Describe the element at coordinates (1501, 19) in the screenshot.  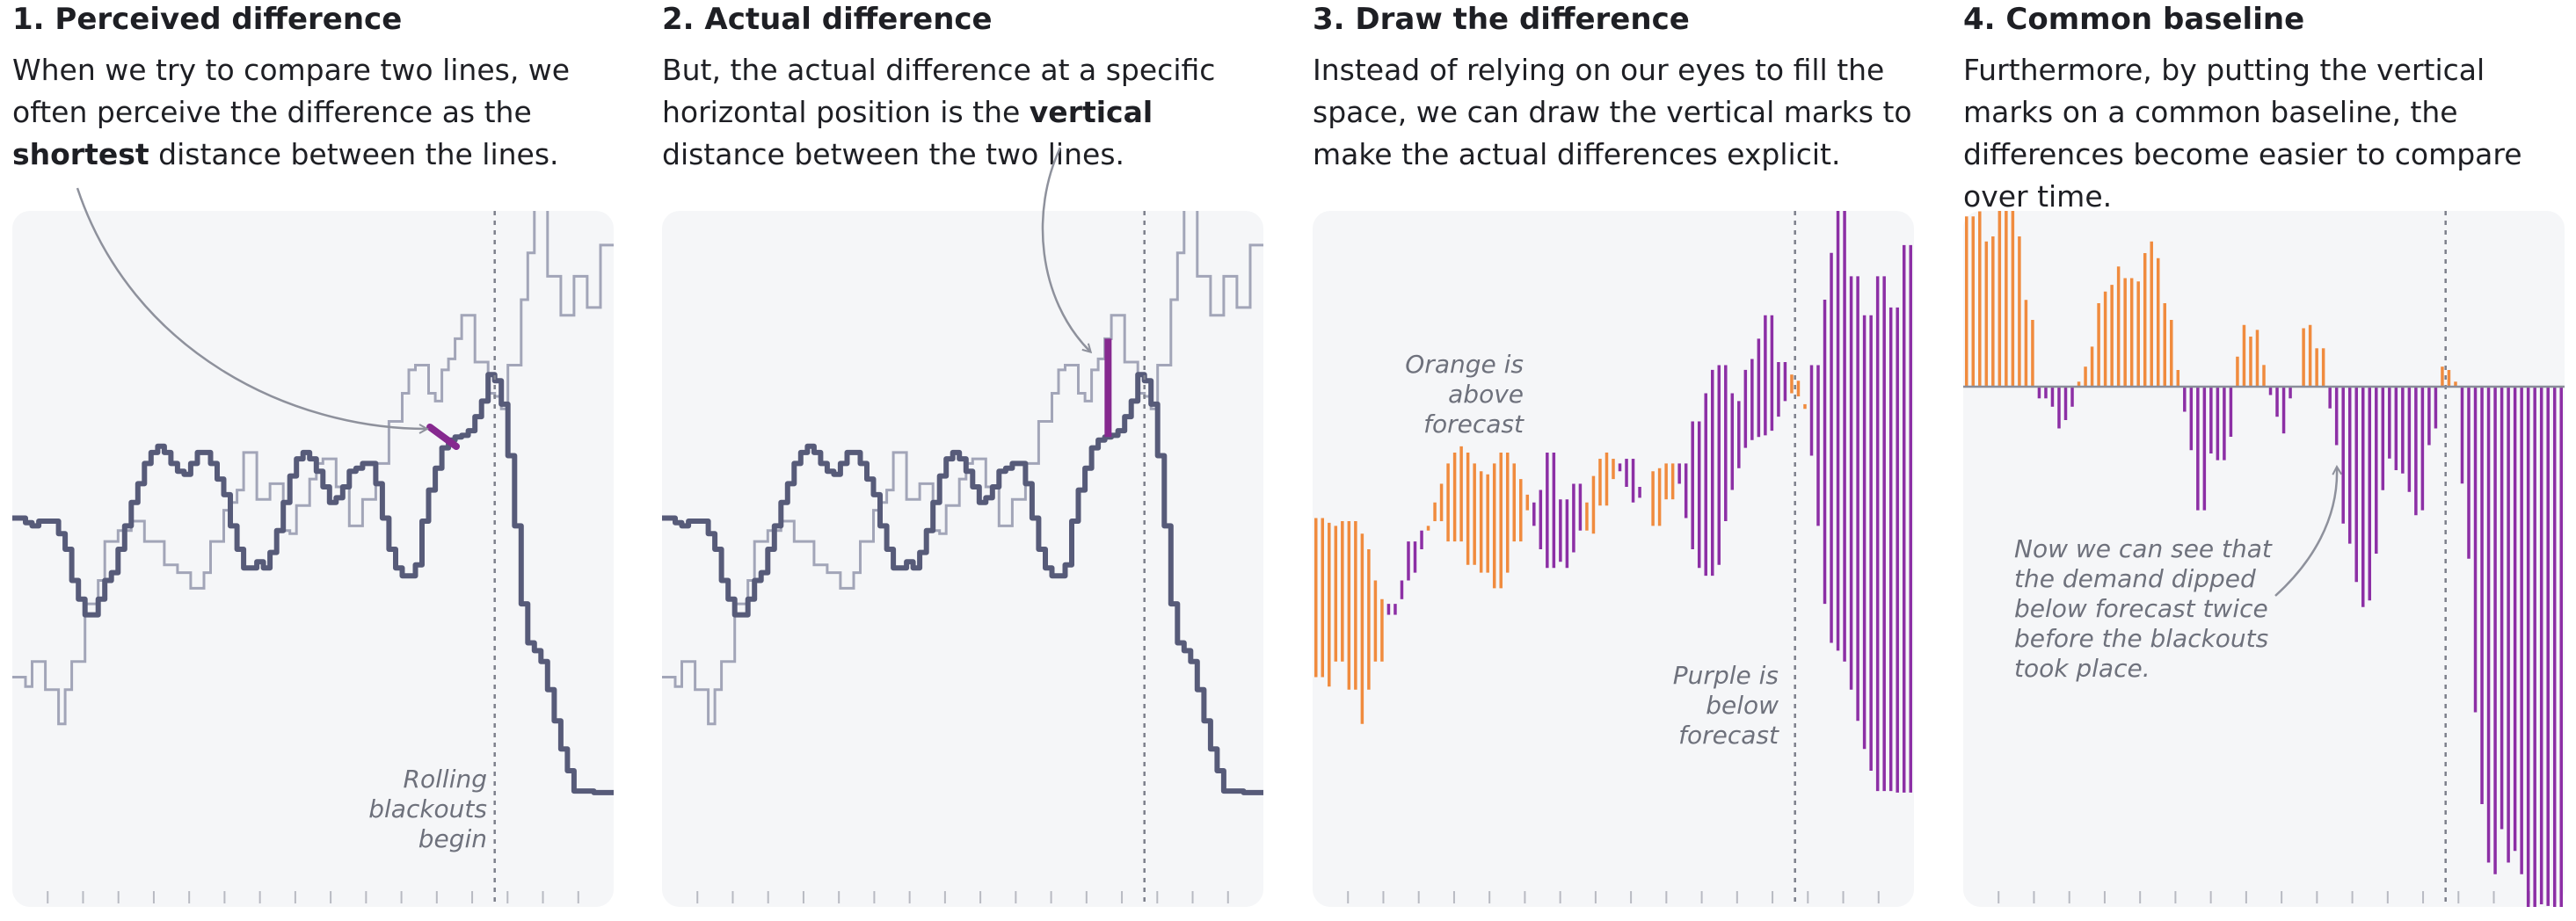
I see `panel-title: 3. Draw the difference` at that location.